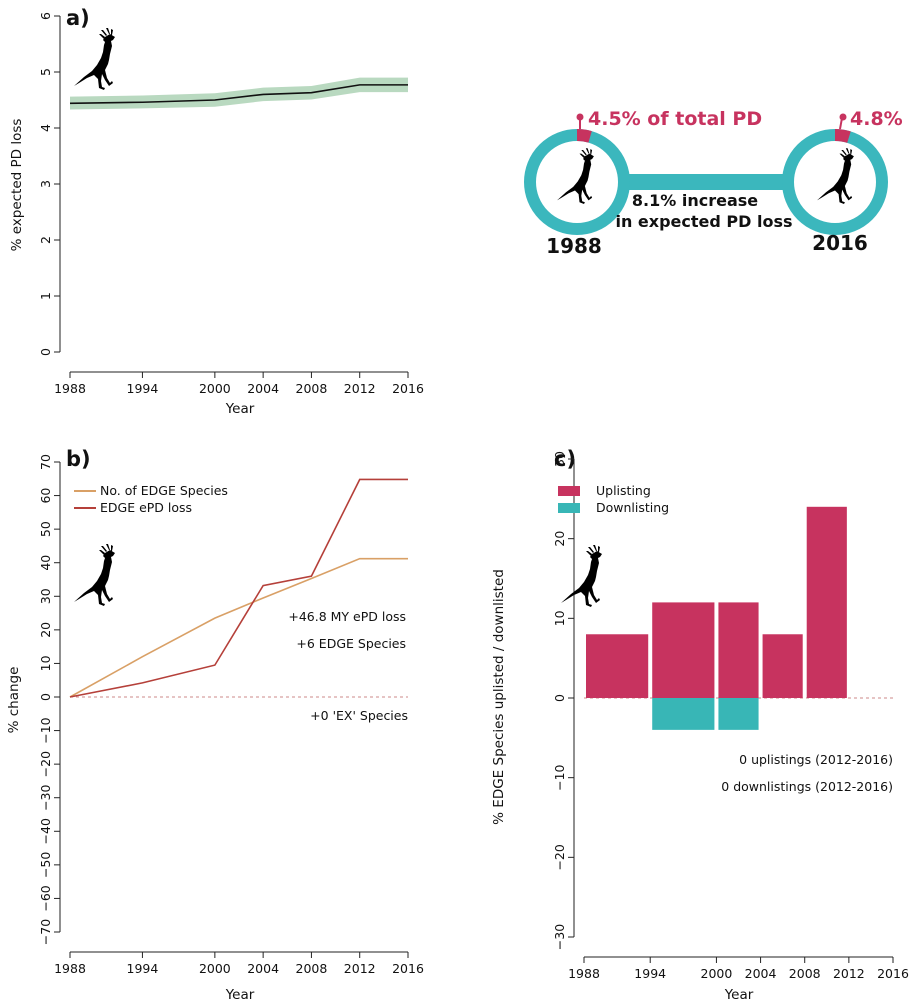 Image resolution: width=909 pixels, height=1003 pixels. What do you see at coordinates (650, 973) in the screenshot?
I see `panel-c-x-tick-label: 1994` at bounding box center [650, 973].